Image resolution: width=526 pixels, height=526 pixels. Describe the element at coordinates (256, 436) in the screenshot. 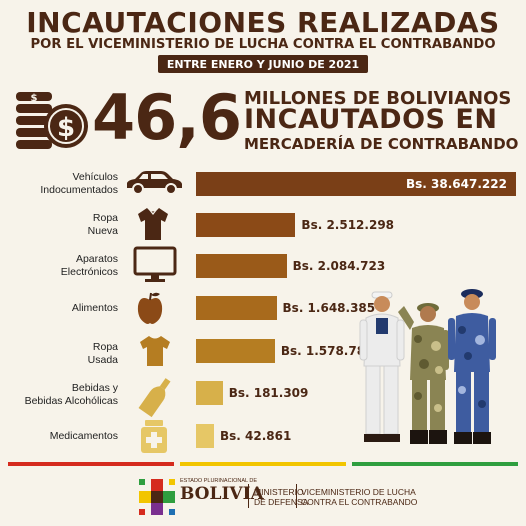

I see `bar-value-label: Bs. 42.861` at that location.